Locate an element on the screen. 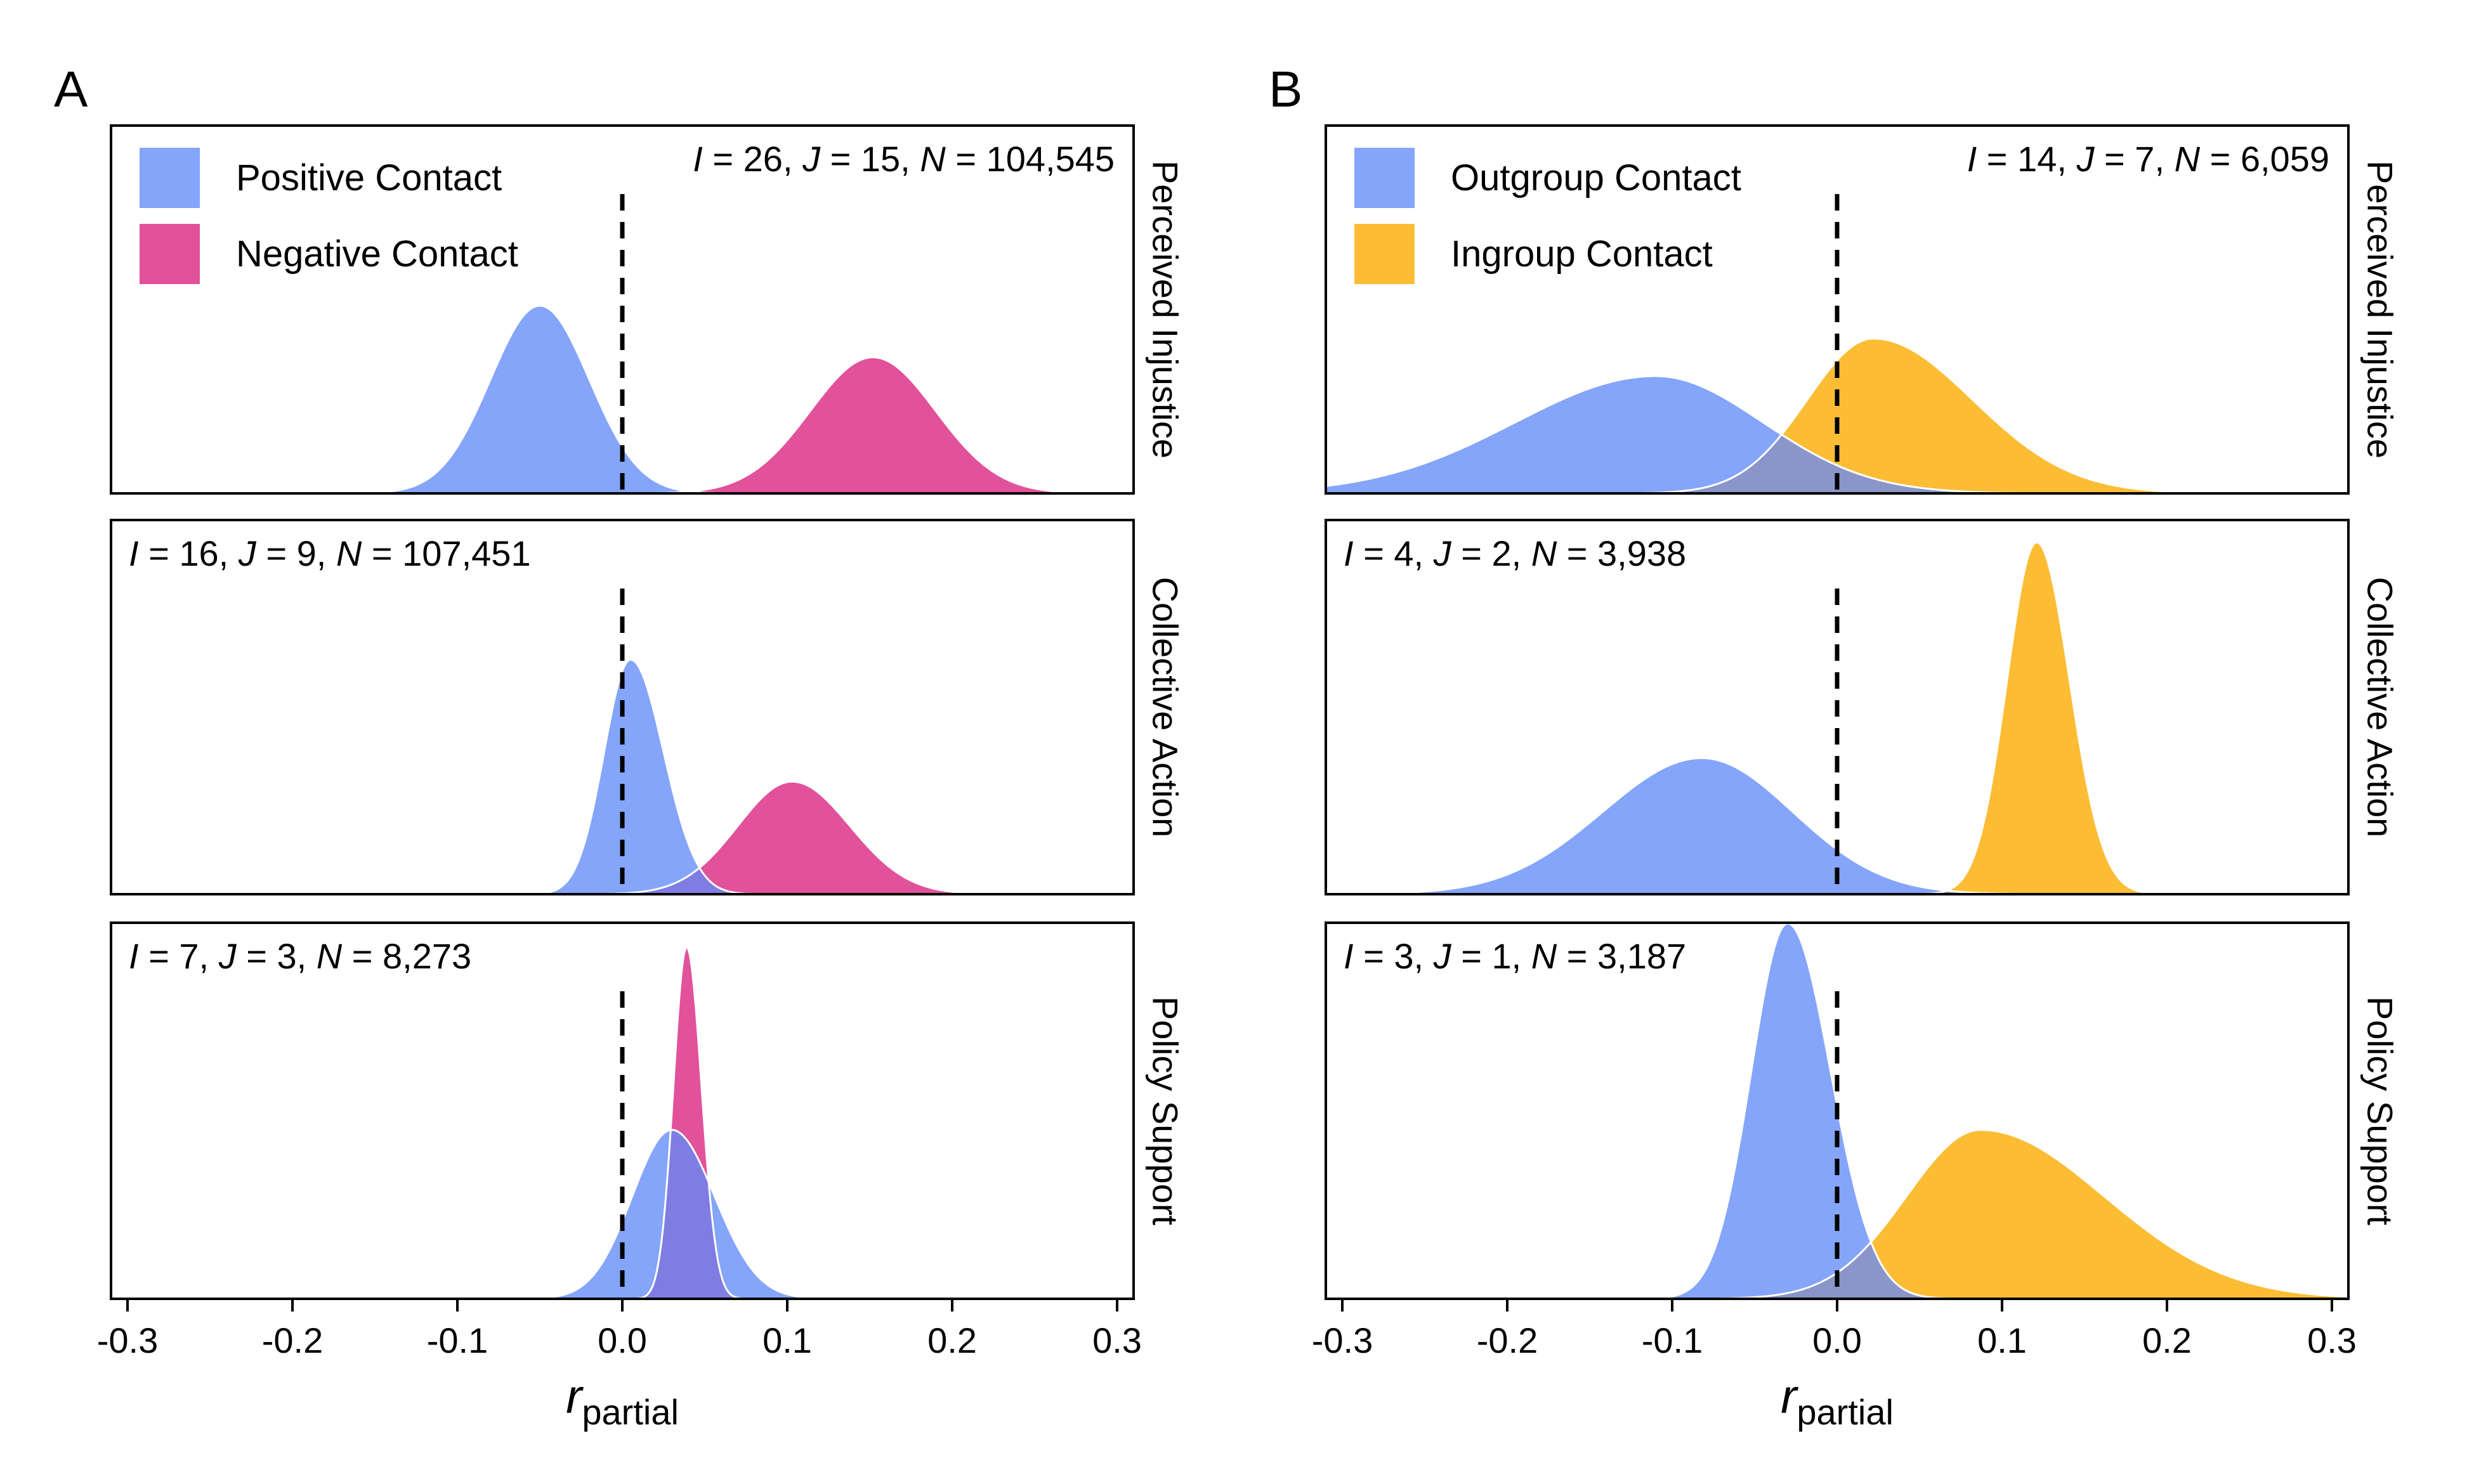 The height and width of the screenshot is (1484, 2474). sample-stats: I = 4, J = 2, N = 3,938 is located at coordinates (1515, 553).